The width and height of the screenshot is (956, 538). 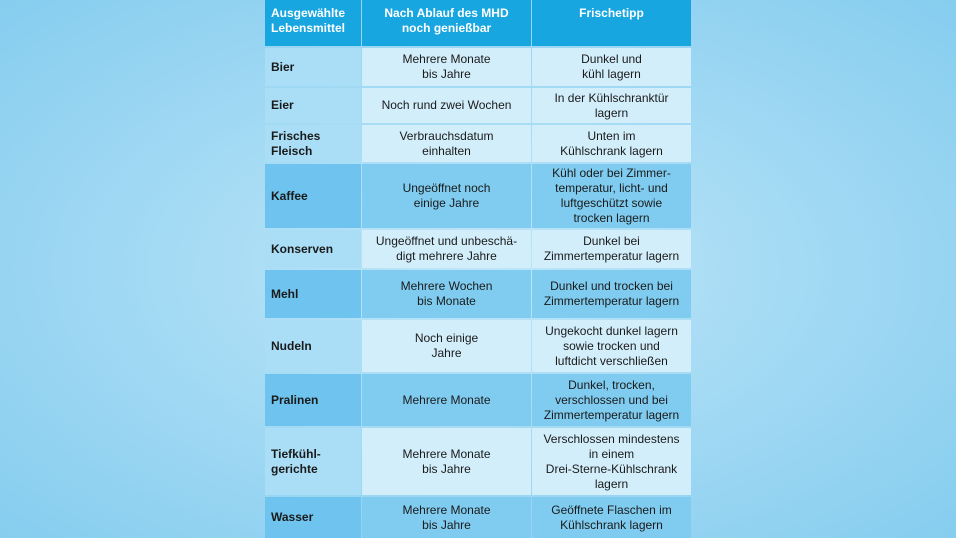 What do you see at coordinates (611, 105) in the screenshot?
I see `storage-tip: In der Kühlschranktür lagern` at bounding box center [611, 105].